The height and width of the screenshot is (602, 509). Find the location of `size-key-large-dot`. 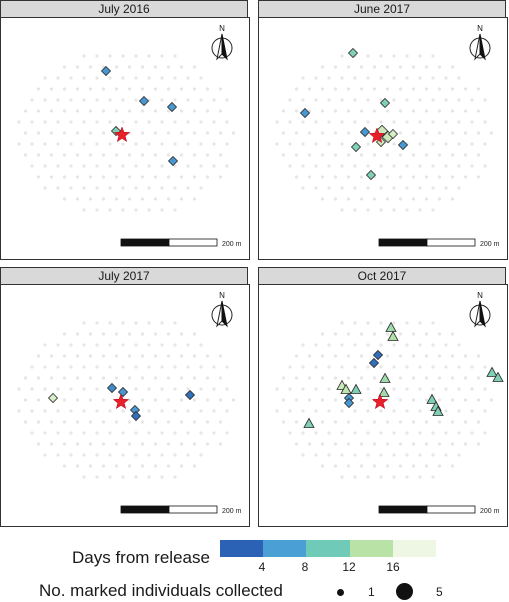

size-key-large-dot is located at coordinates (404, 591).